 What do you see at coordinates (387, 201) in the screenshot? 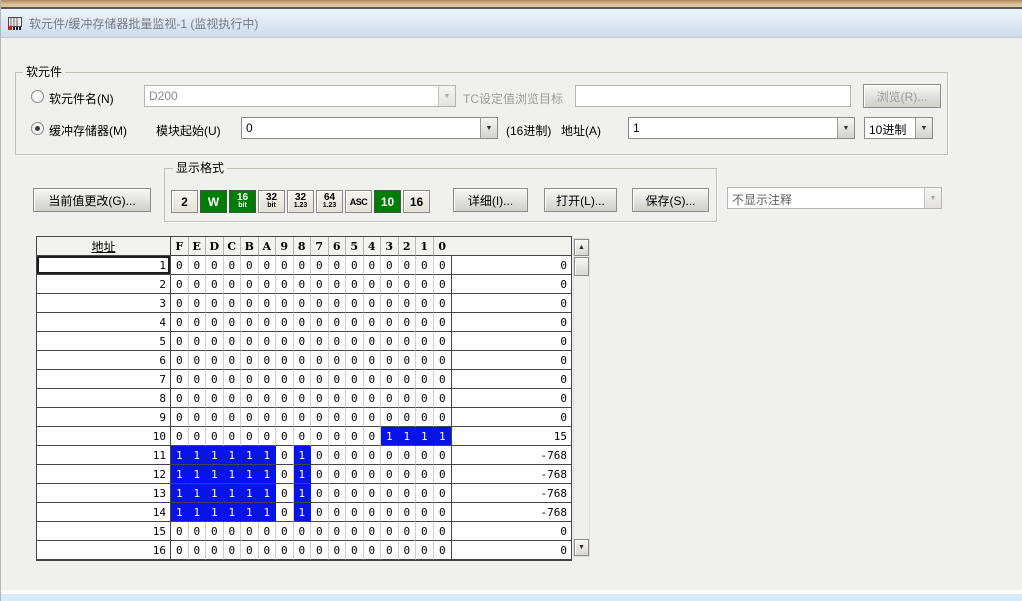
I see `format-button-10: 10` at bounding box center [387, 201].